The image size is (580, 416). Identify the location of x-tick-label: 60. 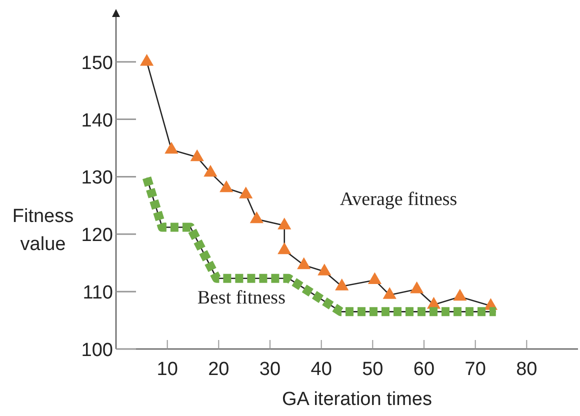
(424, 369).